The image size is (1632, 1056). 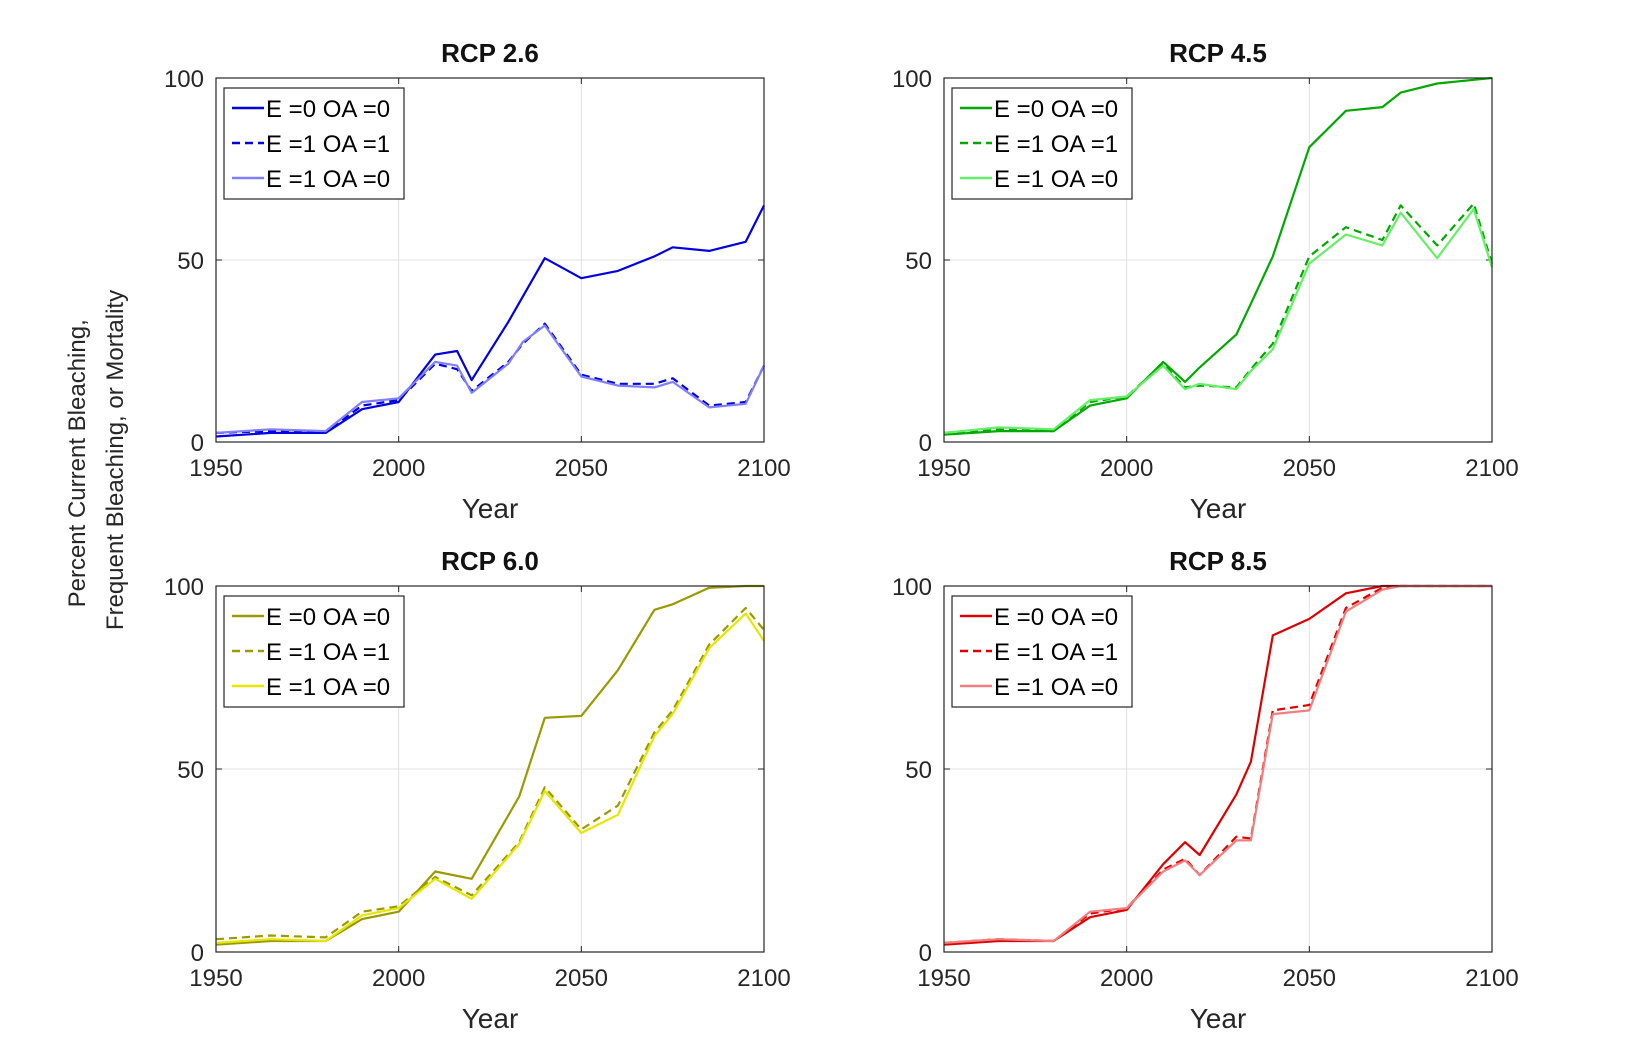 What do you see at coordinates (490, 53) in the screenshot?
I see `subplot-title: RCP 2.6` at bounding box center [490, 53].